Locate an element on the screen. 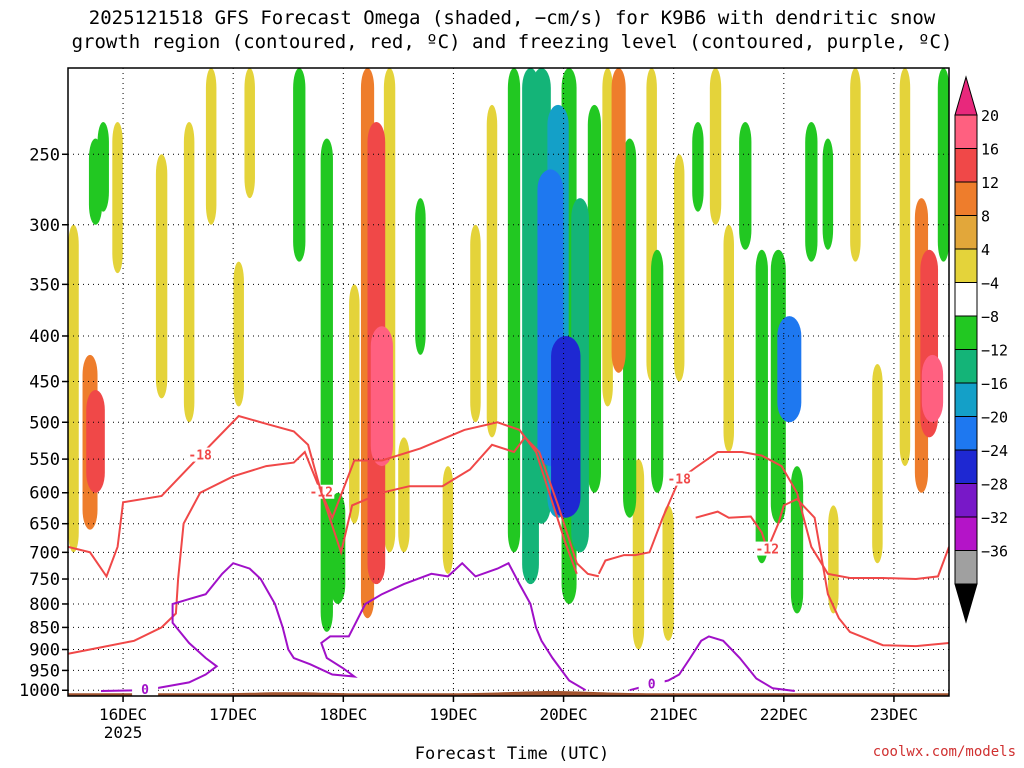 The height and width of the screenshot is (768, 1024). y-tick-label: 800 is located at coordinates (44, 605).